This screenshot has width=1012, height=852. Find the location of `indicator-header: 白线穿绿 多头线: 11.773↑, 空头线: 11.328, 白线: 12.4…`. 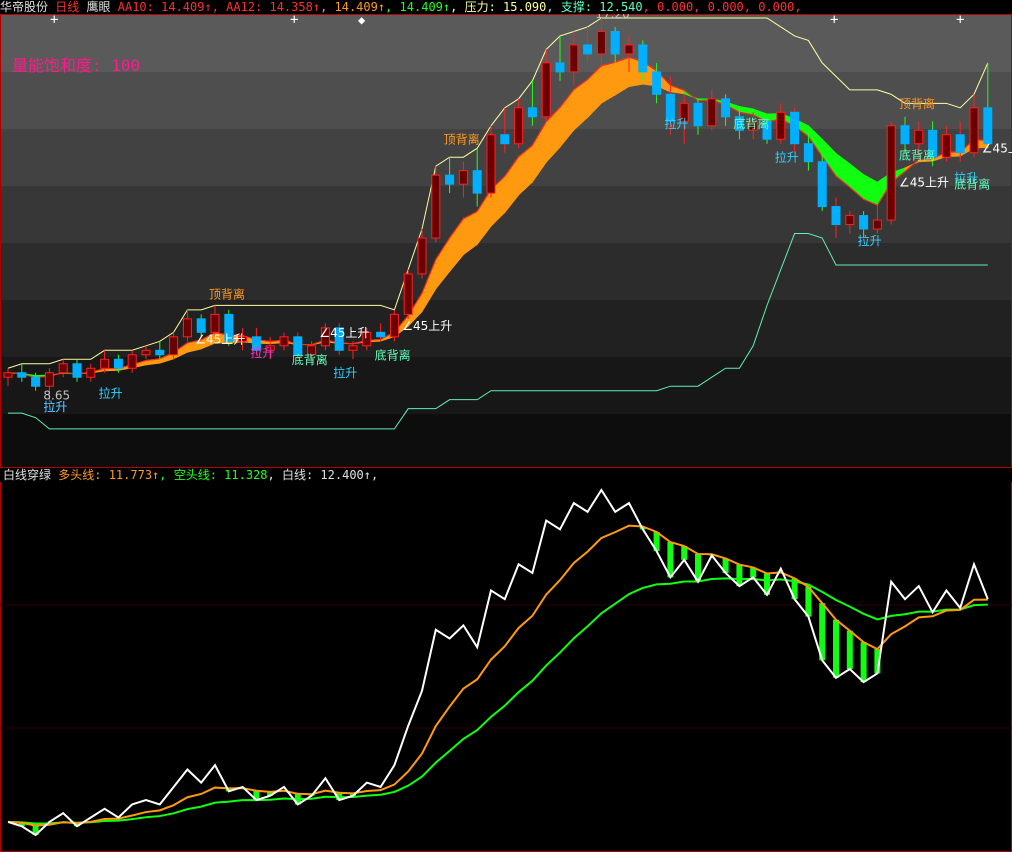

indicator-header: 白线穿绿 多头线: 11.773↑, 空头线: 11.328, 白线: 12.4… is located at coordinates (506, 475).